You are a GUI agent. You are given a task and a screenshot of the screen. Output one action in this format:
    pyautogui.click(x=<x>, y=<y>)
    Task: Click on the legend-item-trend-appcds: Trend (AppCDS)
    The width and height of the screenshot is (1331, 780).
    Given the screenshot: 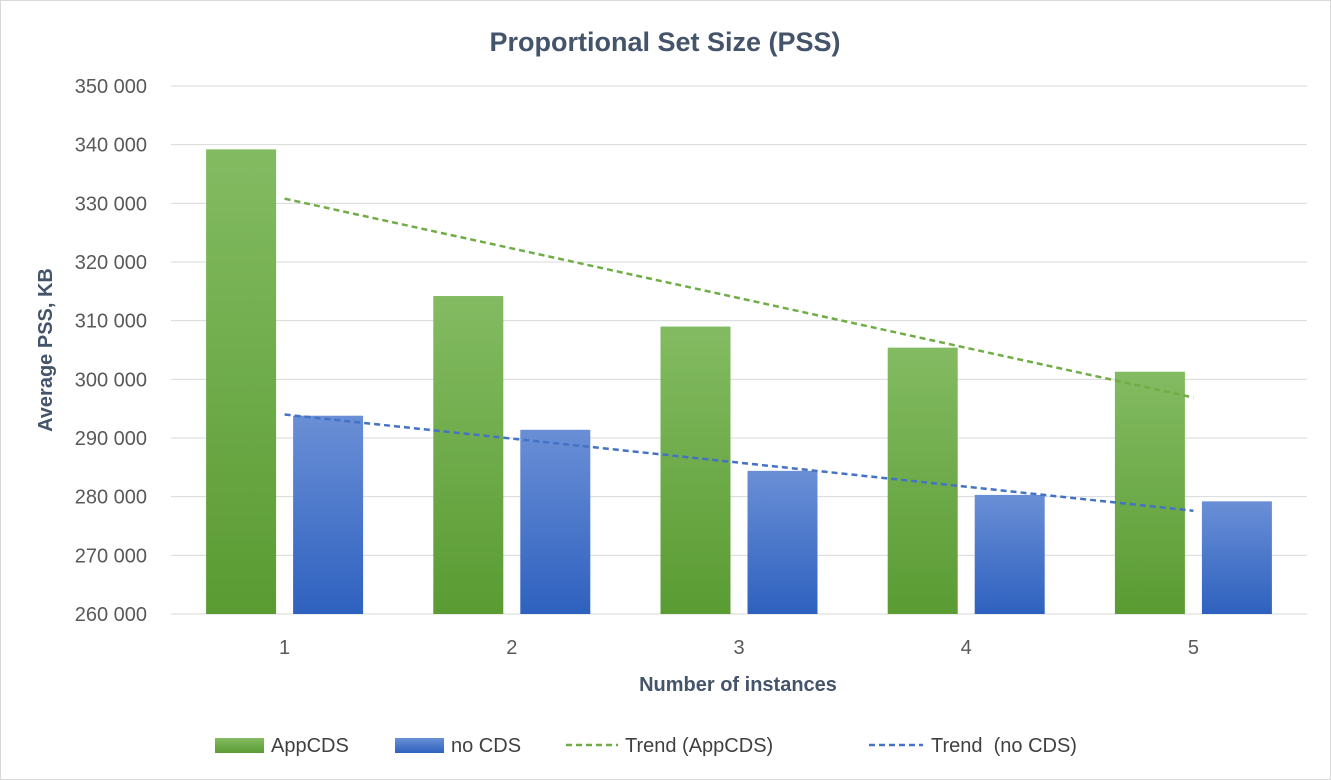 What is the action you would take?
    pyautogui.click(x=669, y=746)
    